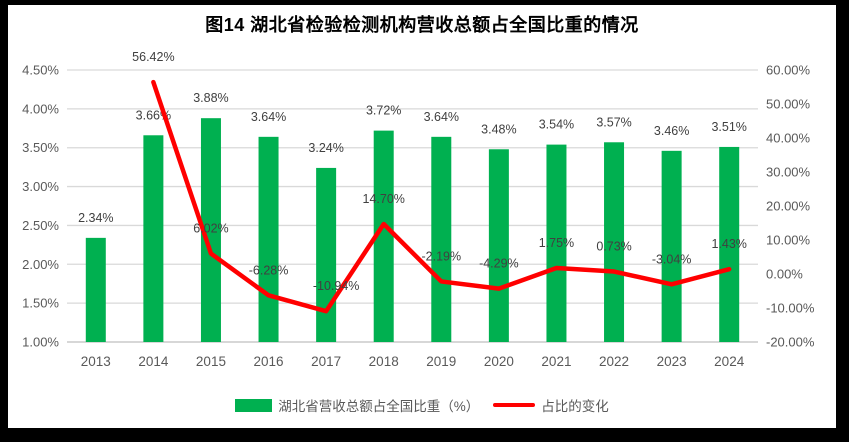  Describe the element at coordinates (40, 264) in the screenshot. I see `y-axis-left-tick-label: 2.00%` at that location.